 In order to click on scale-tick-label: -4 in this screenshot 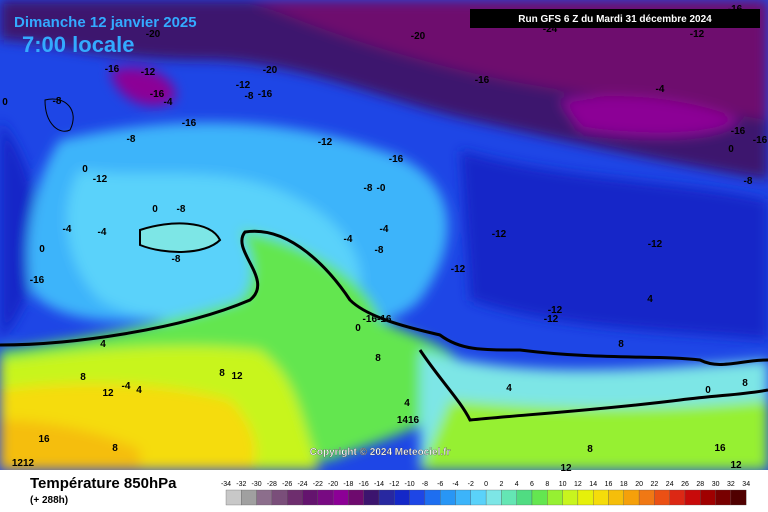, I will do `click(455, 484)`.